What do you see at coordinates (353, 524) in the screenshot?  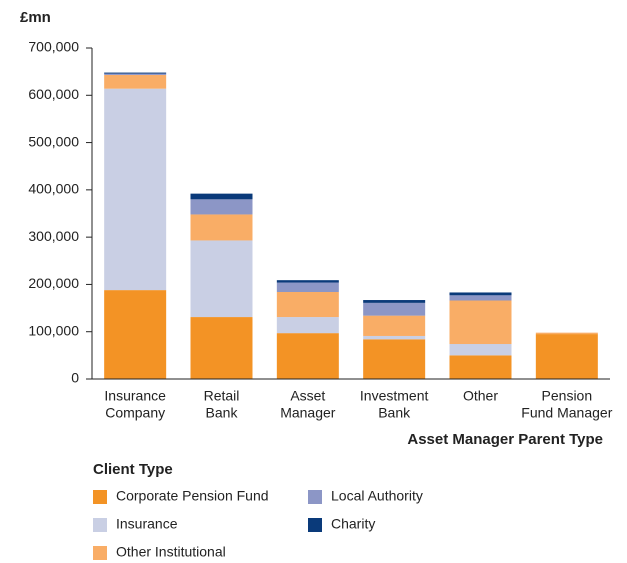 I see `legend-label: Charity` at bounding box center [353, 524].